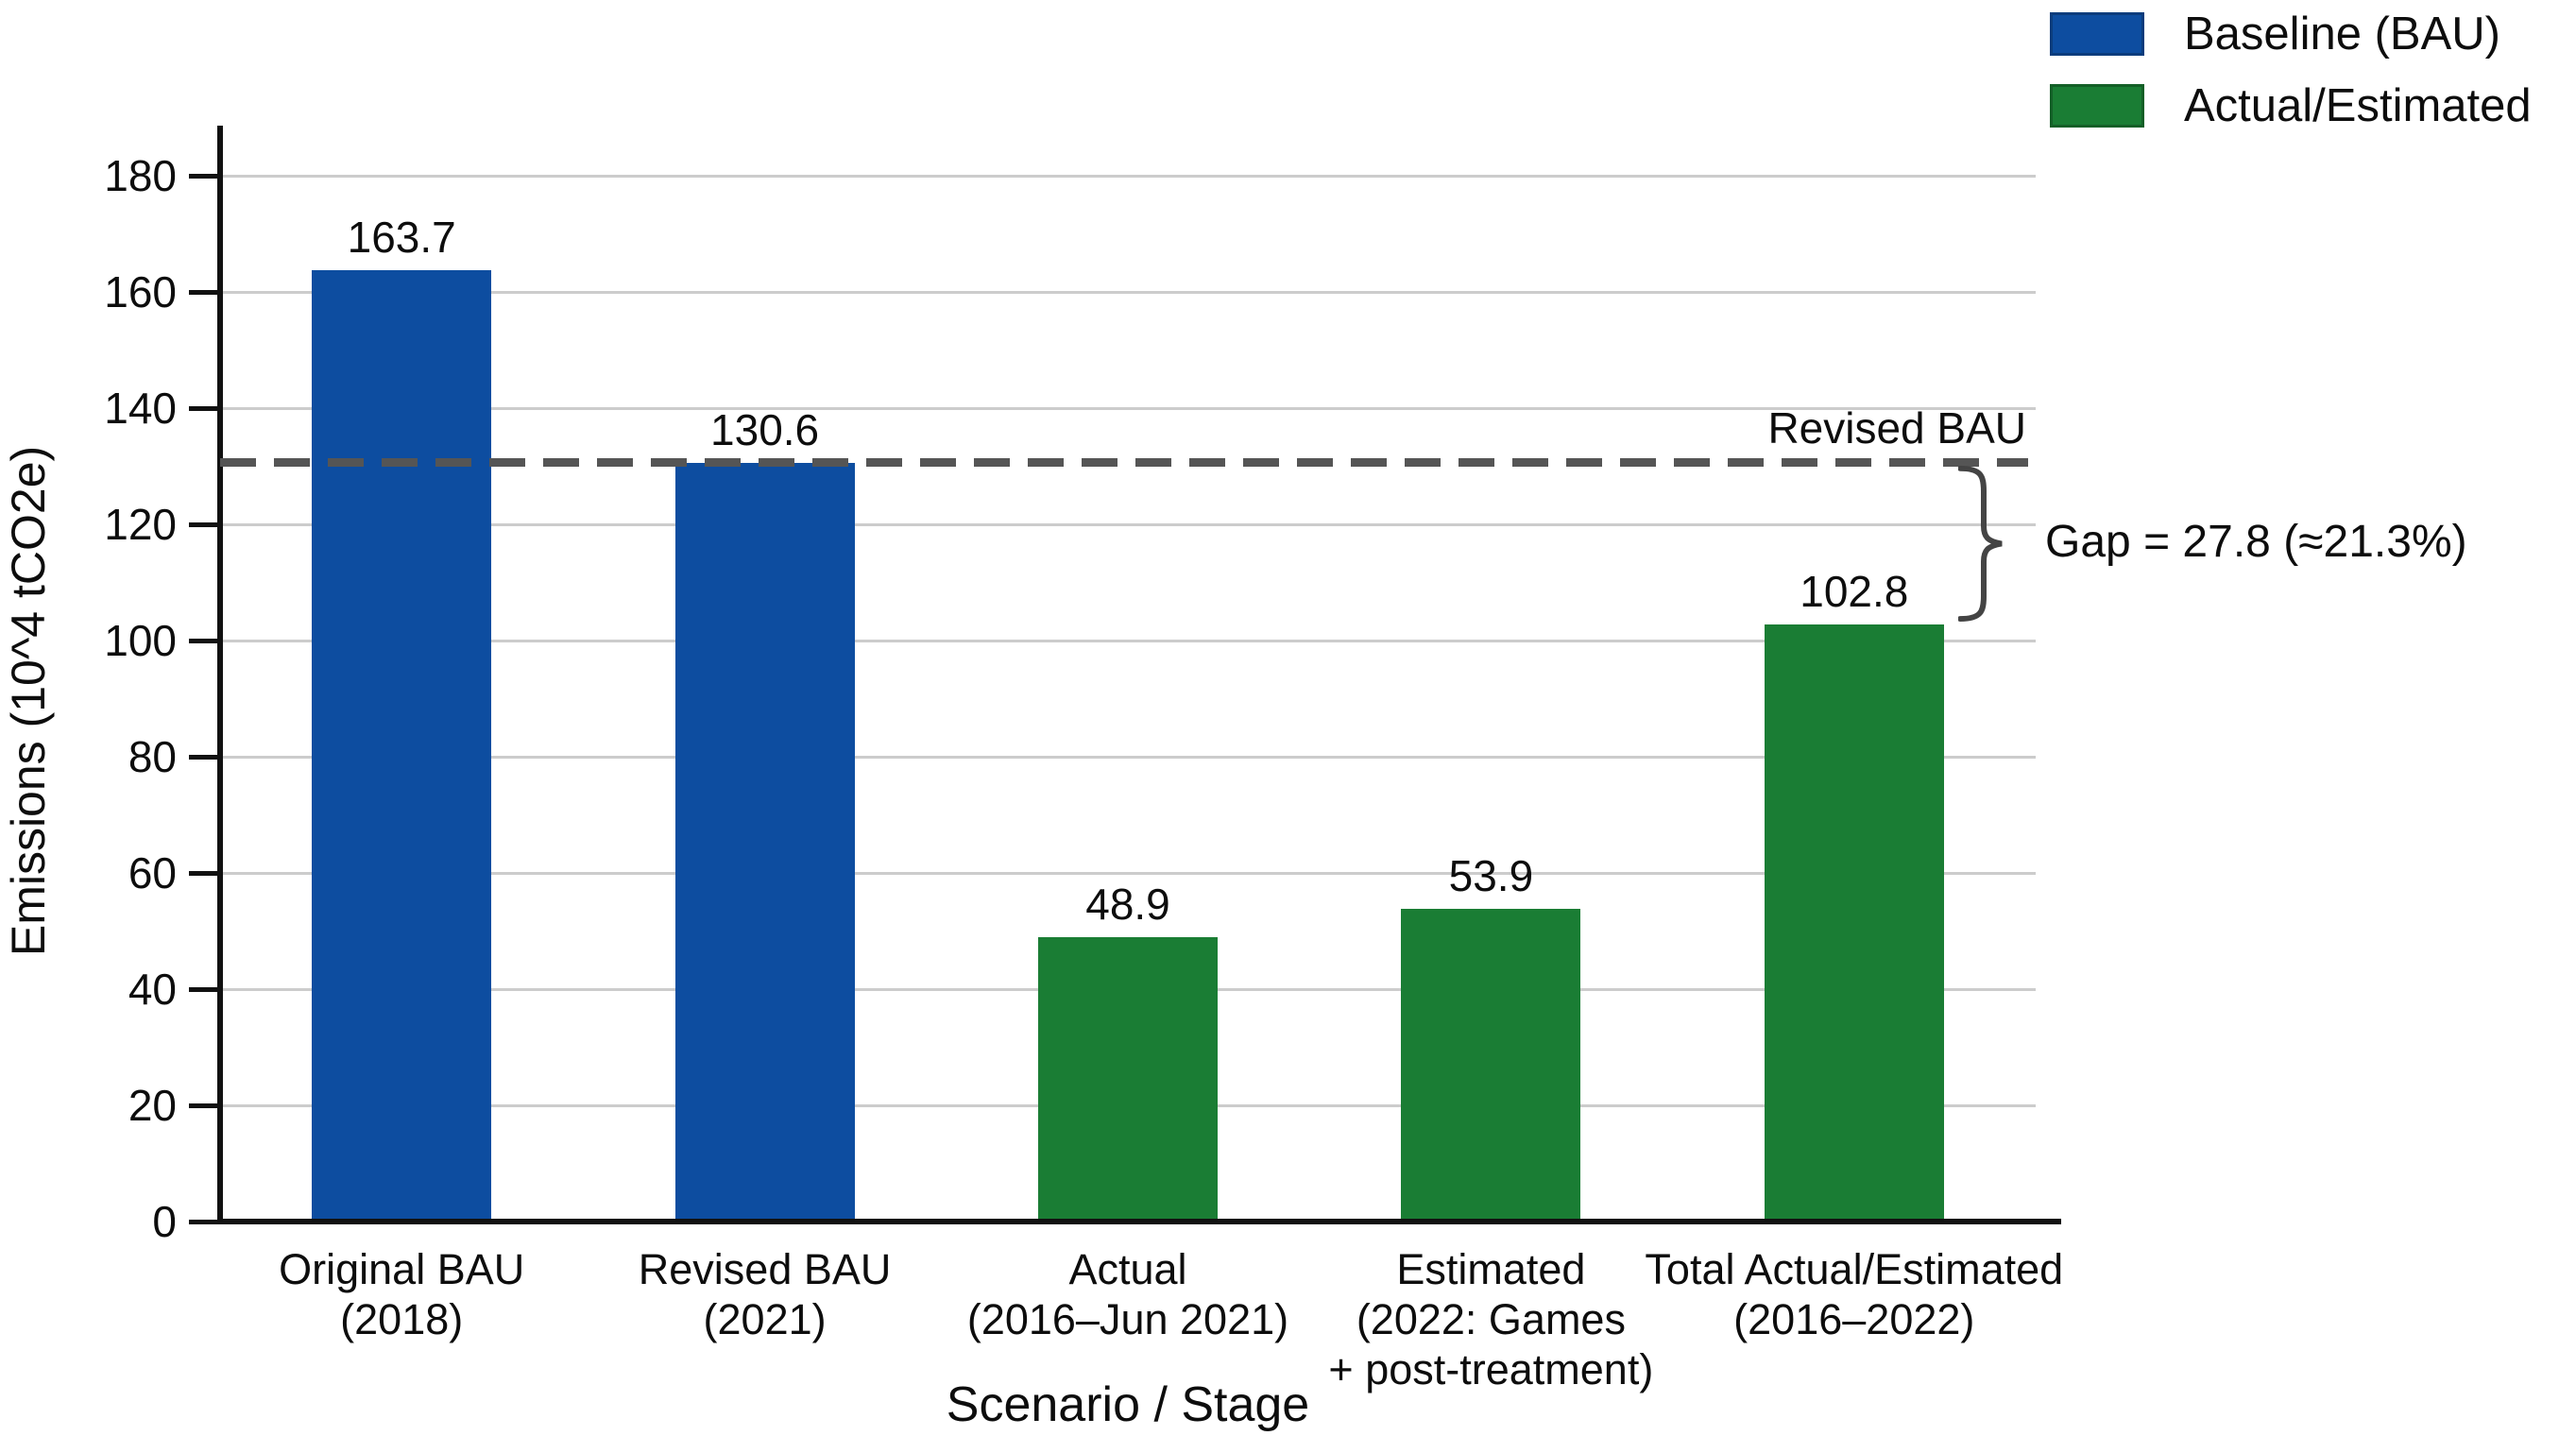 This screenshot has width=2576, height=1453. I want to click on category-label-line: Original BAU, so click(402, 1269).